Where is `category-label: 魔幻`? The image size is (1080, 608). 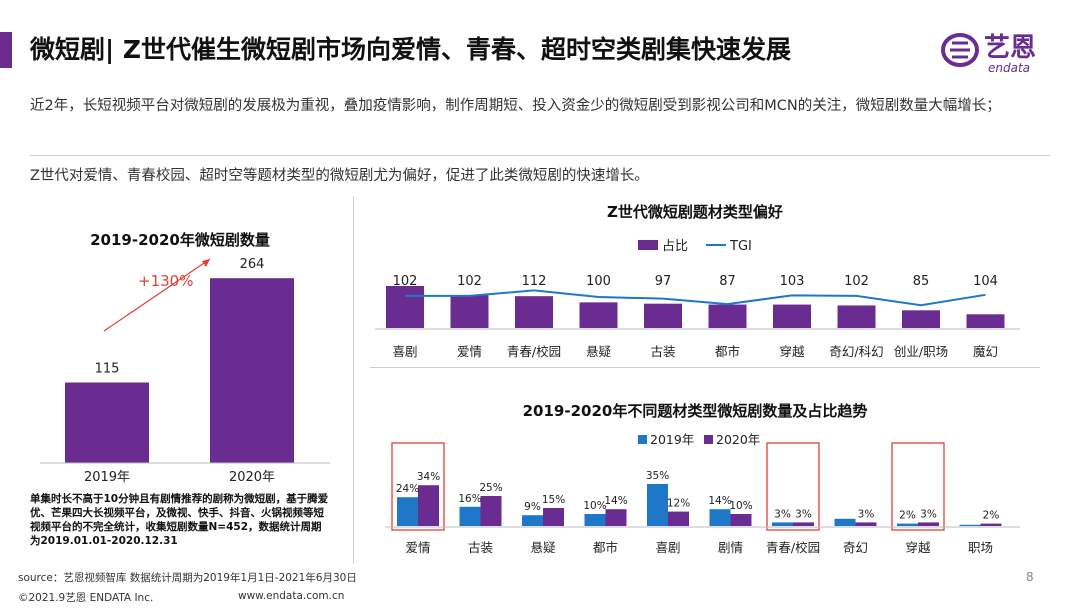
category-label: 魔幻 is located at coordinates (985, 351).